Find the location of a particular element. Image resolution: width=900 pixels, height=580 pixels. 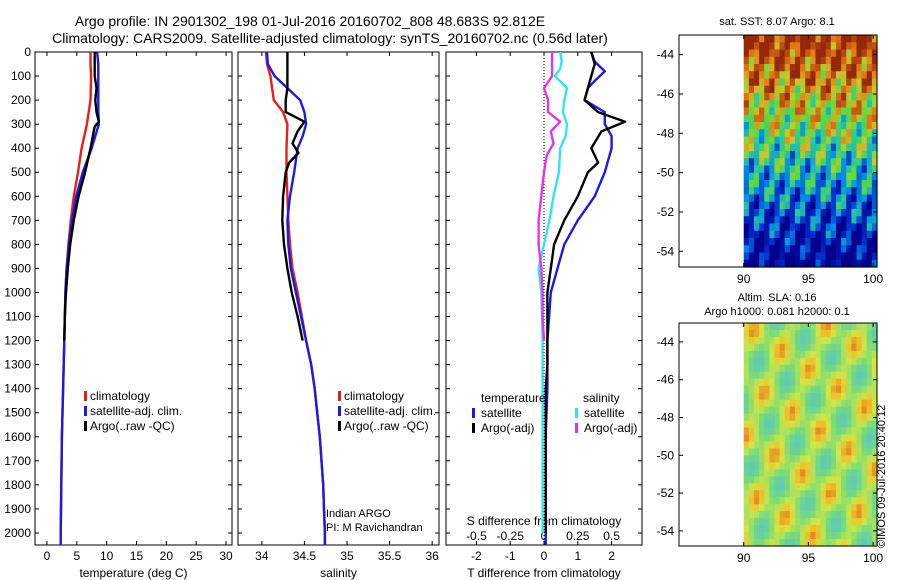

s-tick-label: 0 is located at coordinates (544, 536).